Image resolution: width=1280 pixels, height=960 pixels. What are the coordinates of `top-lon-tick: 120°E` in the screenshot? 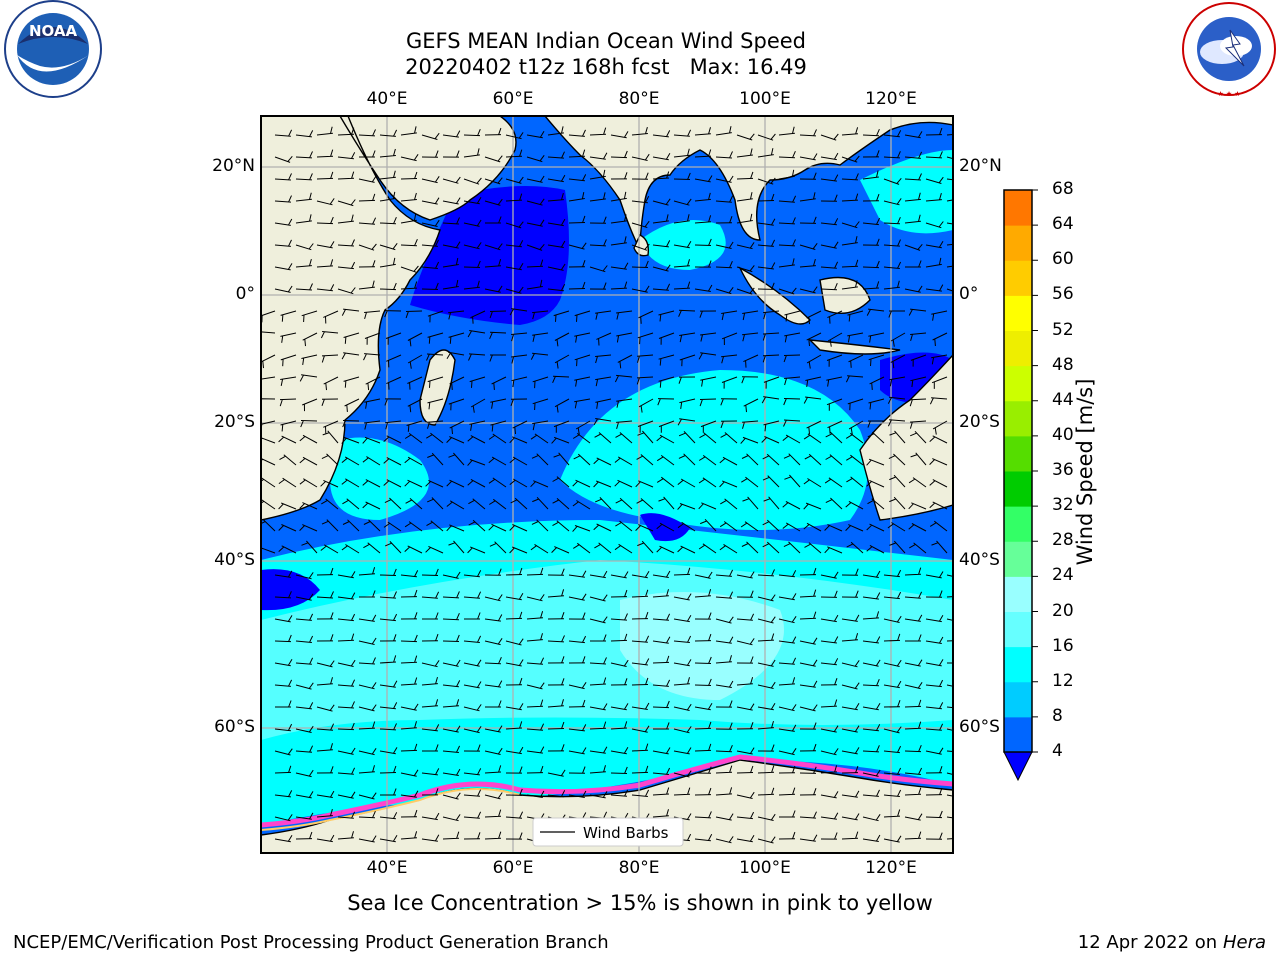 It's located at (891, 99).